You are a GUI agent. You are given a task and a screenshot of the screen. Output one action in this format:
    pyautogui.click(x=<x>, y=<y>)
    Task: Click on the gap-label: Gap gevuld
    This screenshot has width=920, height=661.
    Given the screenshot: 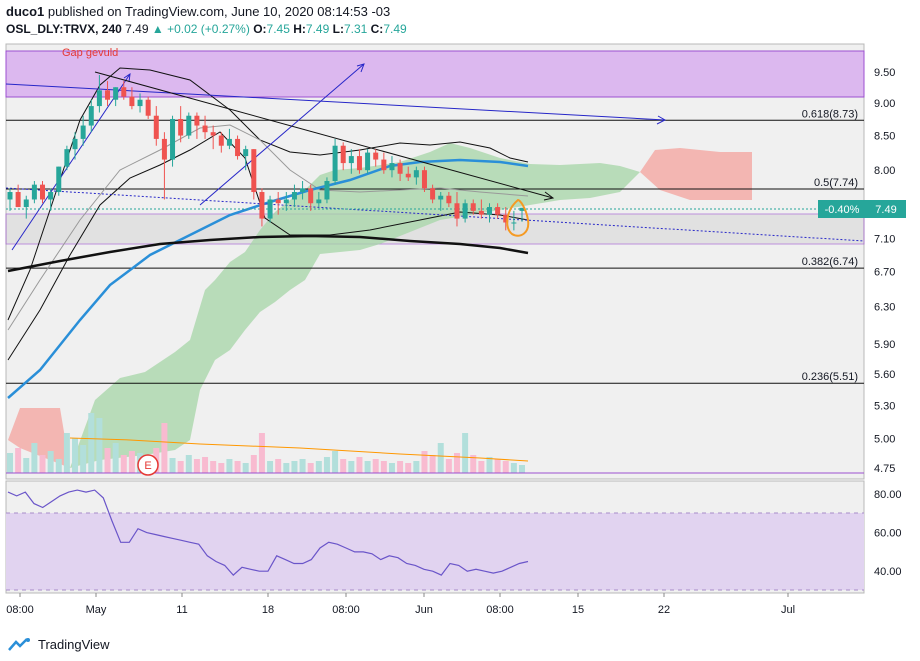 What is the action you would take?
    pyautogui.click(x=90, y=53)
    